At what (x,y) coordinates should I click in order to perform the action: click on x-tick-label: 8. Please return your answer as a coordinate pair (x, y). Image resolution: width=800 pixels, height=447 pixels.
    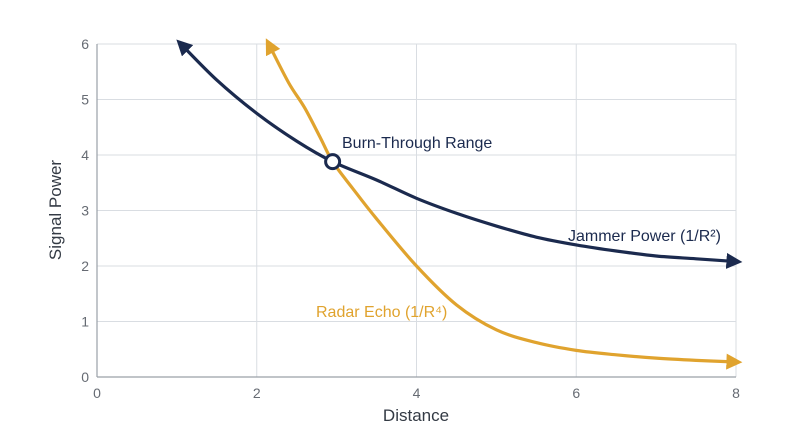
    Looking at the image, I should click on (736, 393).